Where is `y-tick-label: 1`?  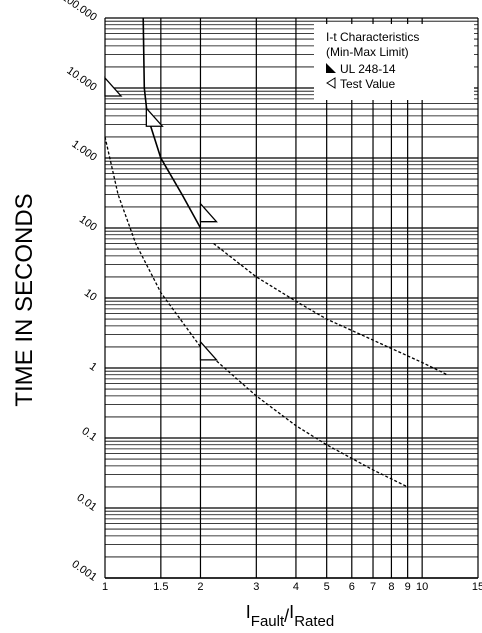 y-tick-label: 1 is located at coordinates (93, 366).